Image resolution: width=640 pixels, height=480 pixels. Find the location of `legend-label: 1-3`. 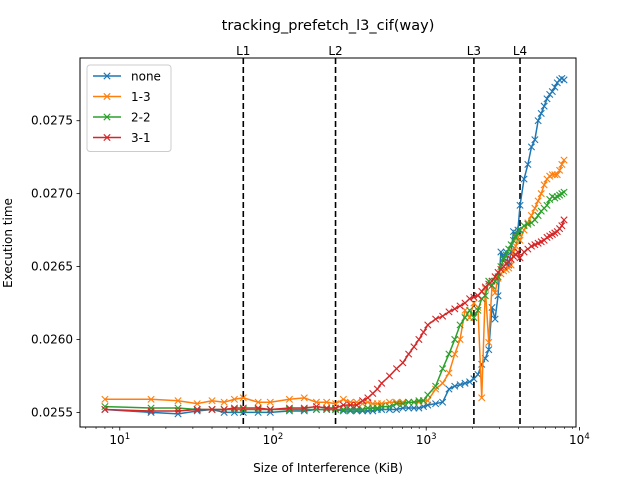

legend-label: 1-3 is located at coordinates (141, 97).